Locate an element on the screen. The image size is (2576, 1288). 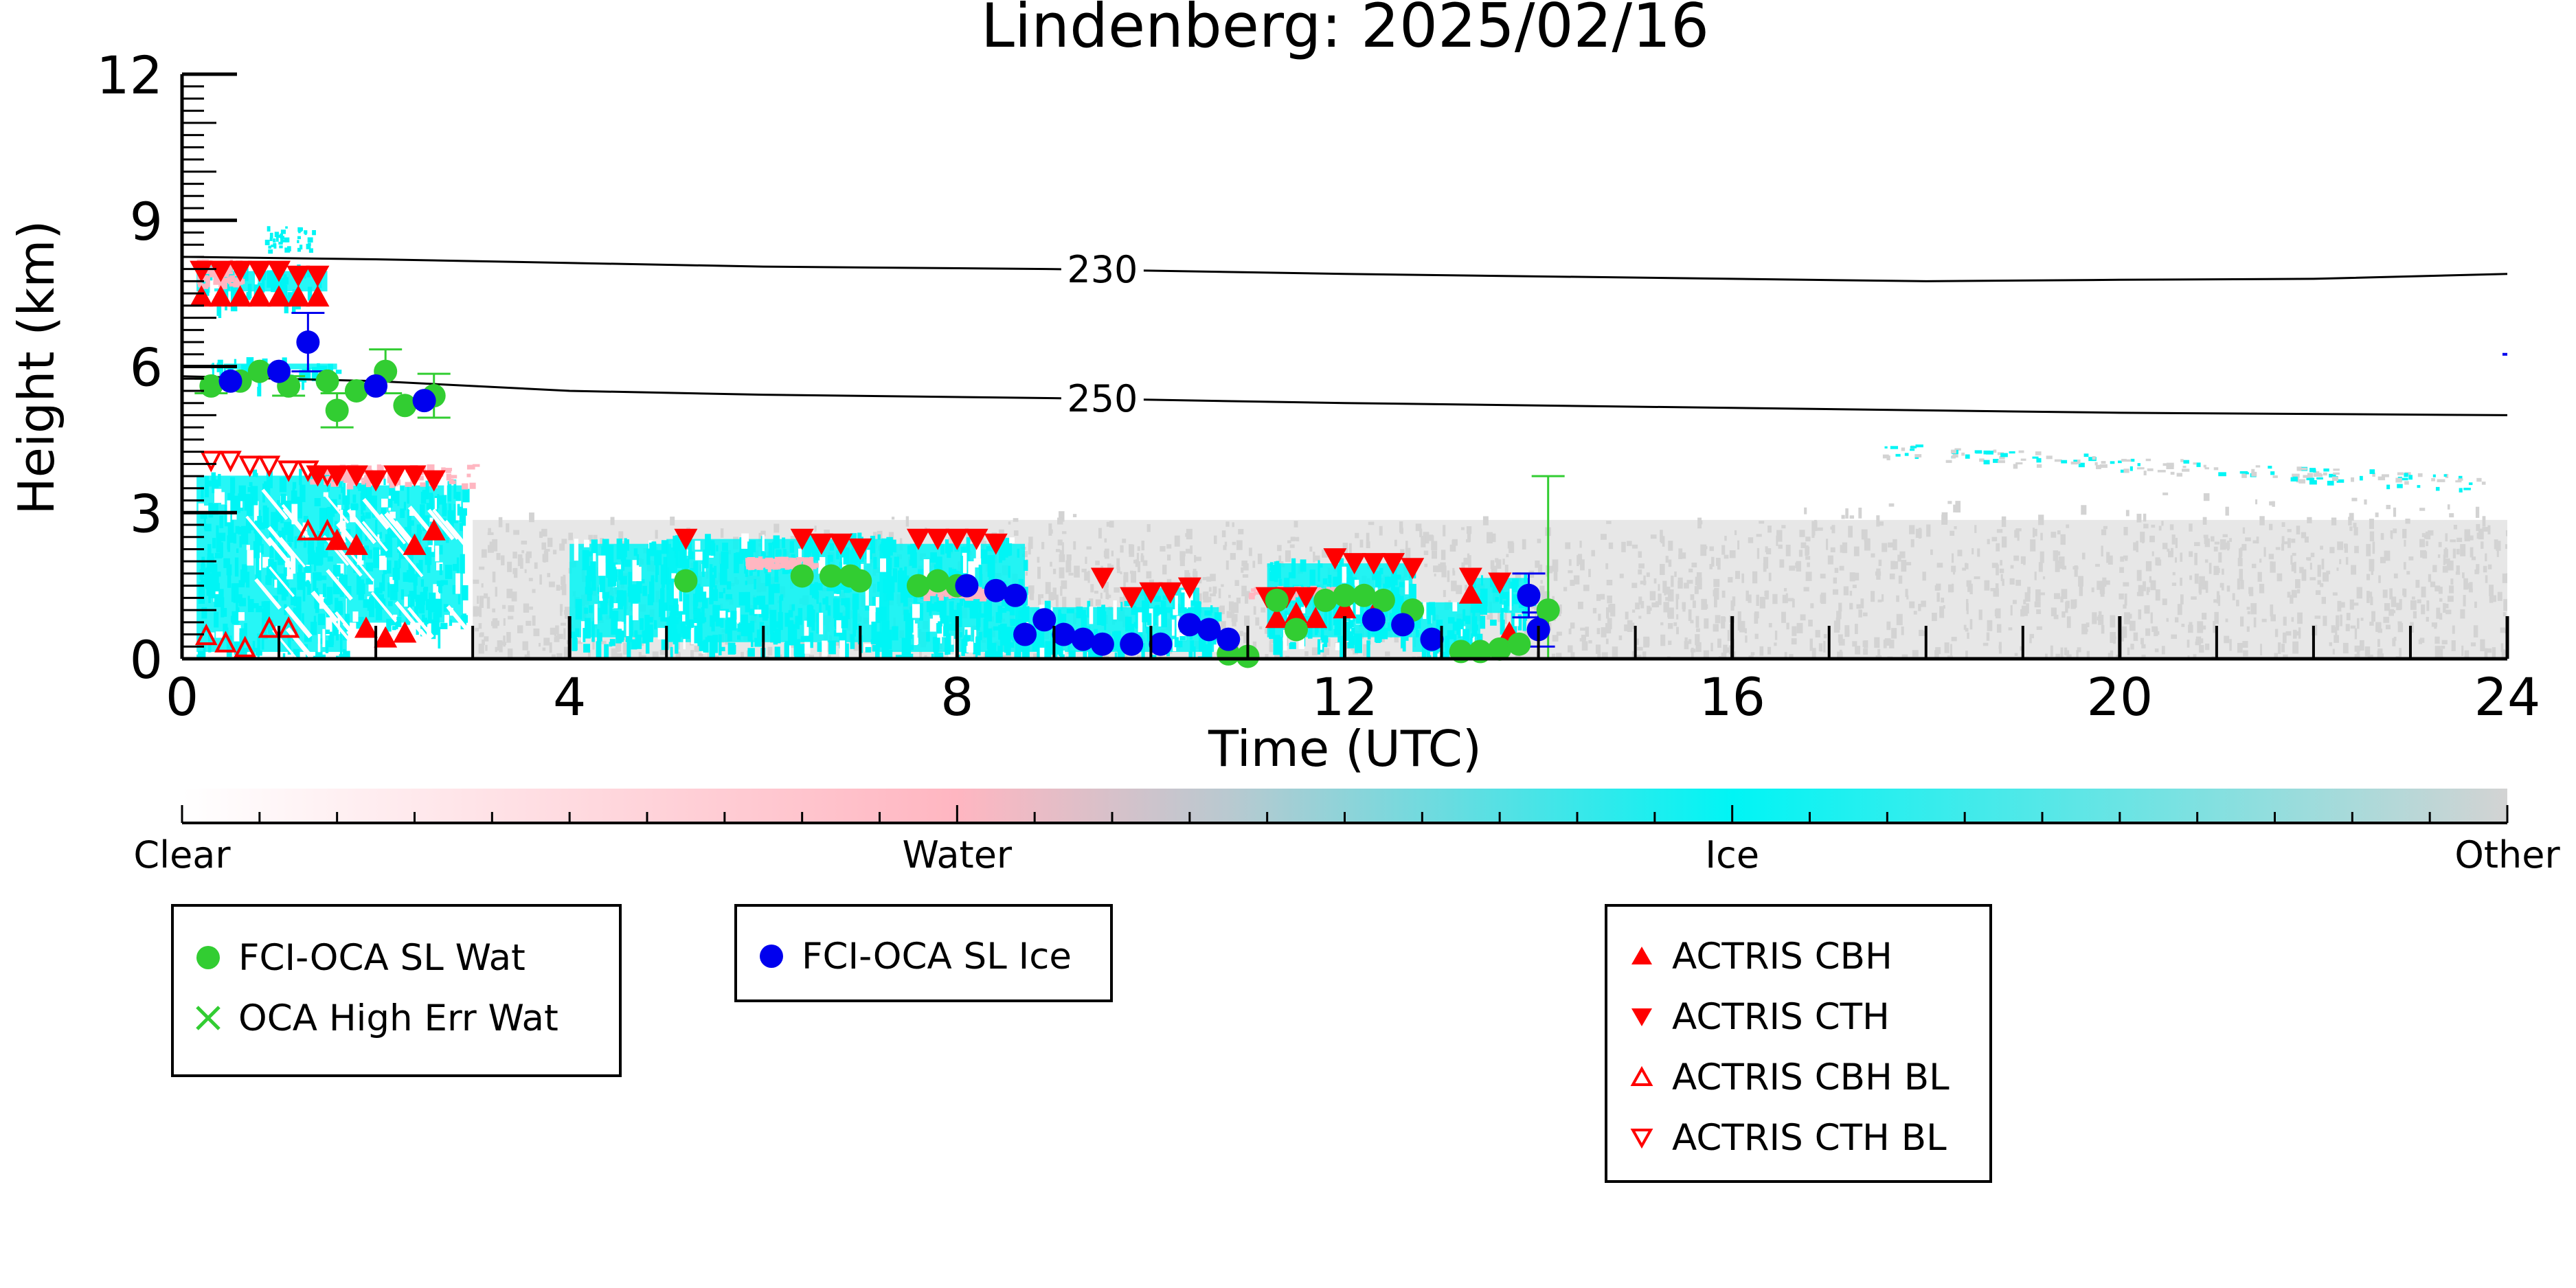
x-axis-label: Time (UTC) is located at coordinates (1345, 749).